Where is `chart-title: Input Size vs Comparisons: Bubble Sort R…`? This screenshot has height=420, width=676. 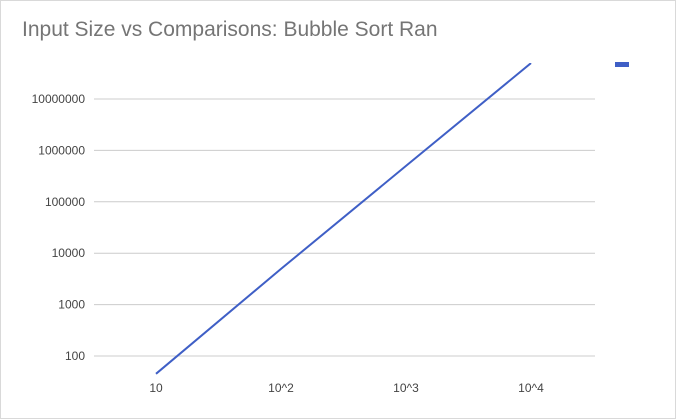
chart-title: Input Size vs Comparisons: Bubble Sort R… is located at coordinates (230, 29).